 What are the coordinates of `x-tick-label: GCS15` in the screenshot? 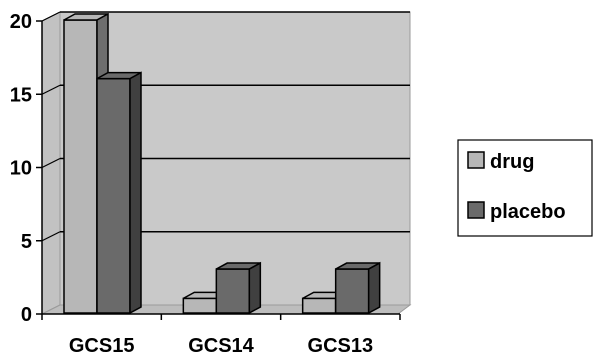 It's located at (102, 346).